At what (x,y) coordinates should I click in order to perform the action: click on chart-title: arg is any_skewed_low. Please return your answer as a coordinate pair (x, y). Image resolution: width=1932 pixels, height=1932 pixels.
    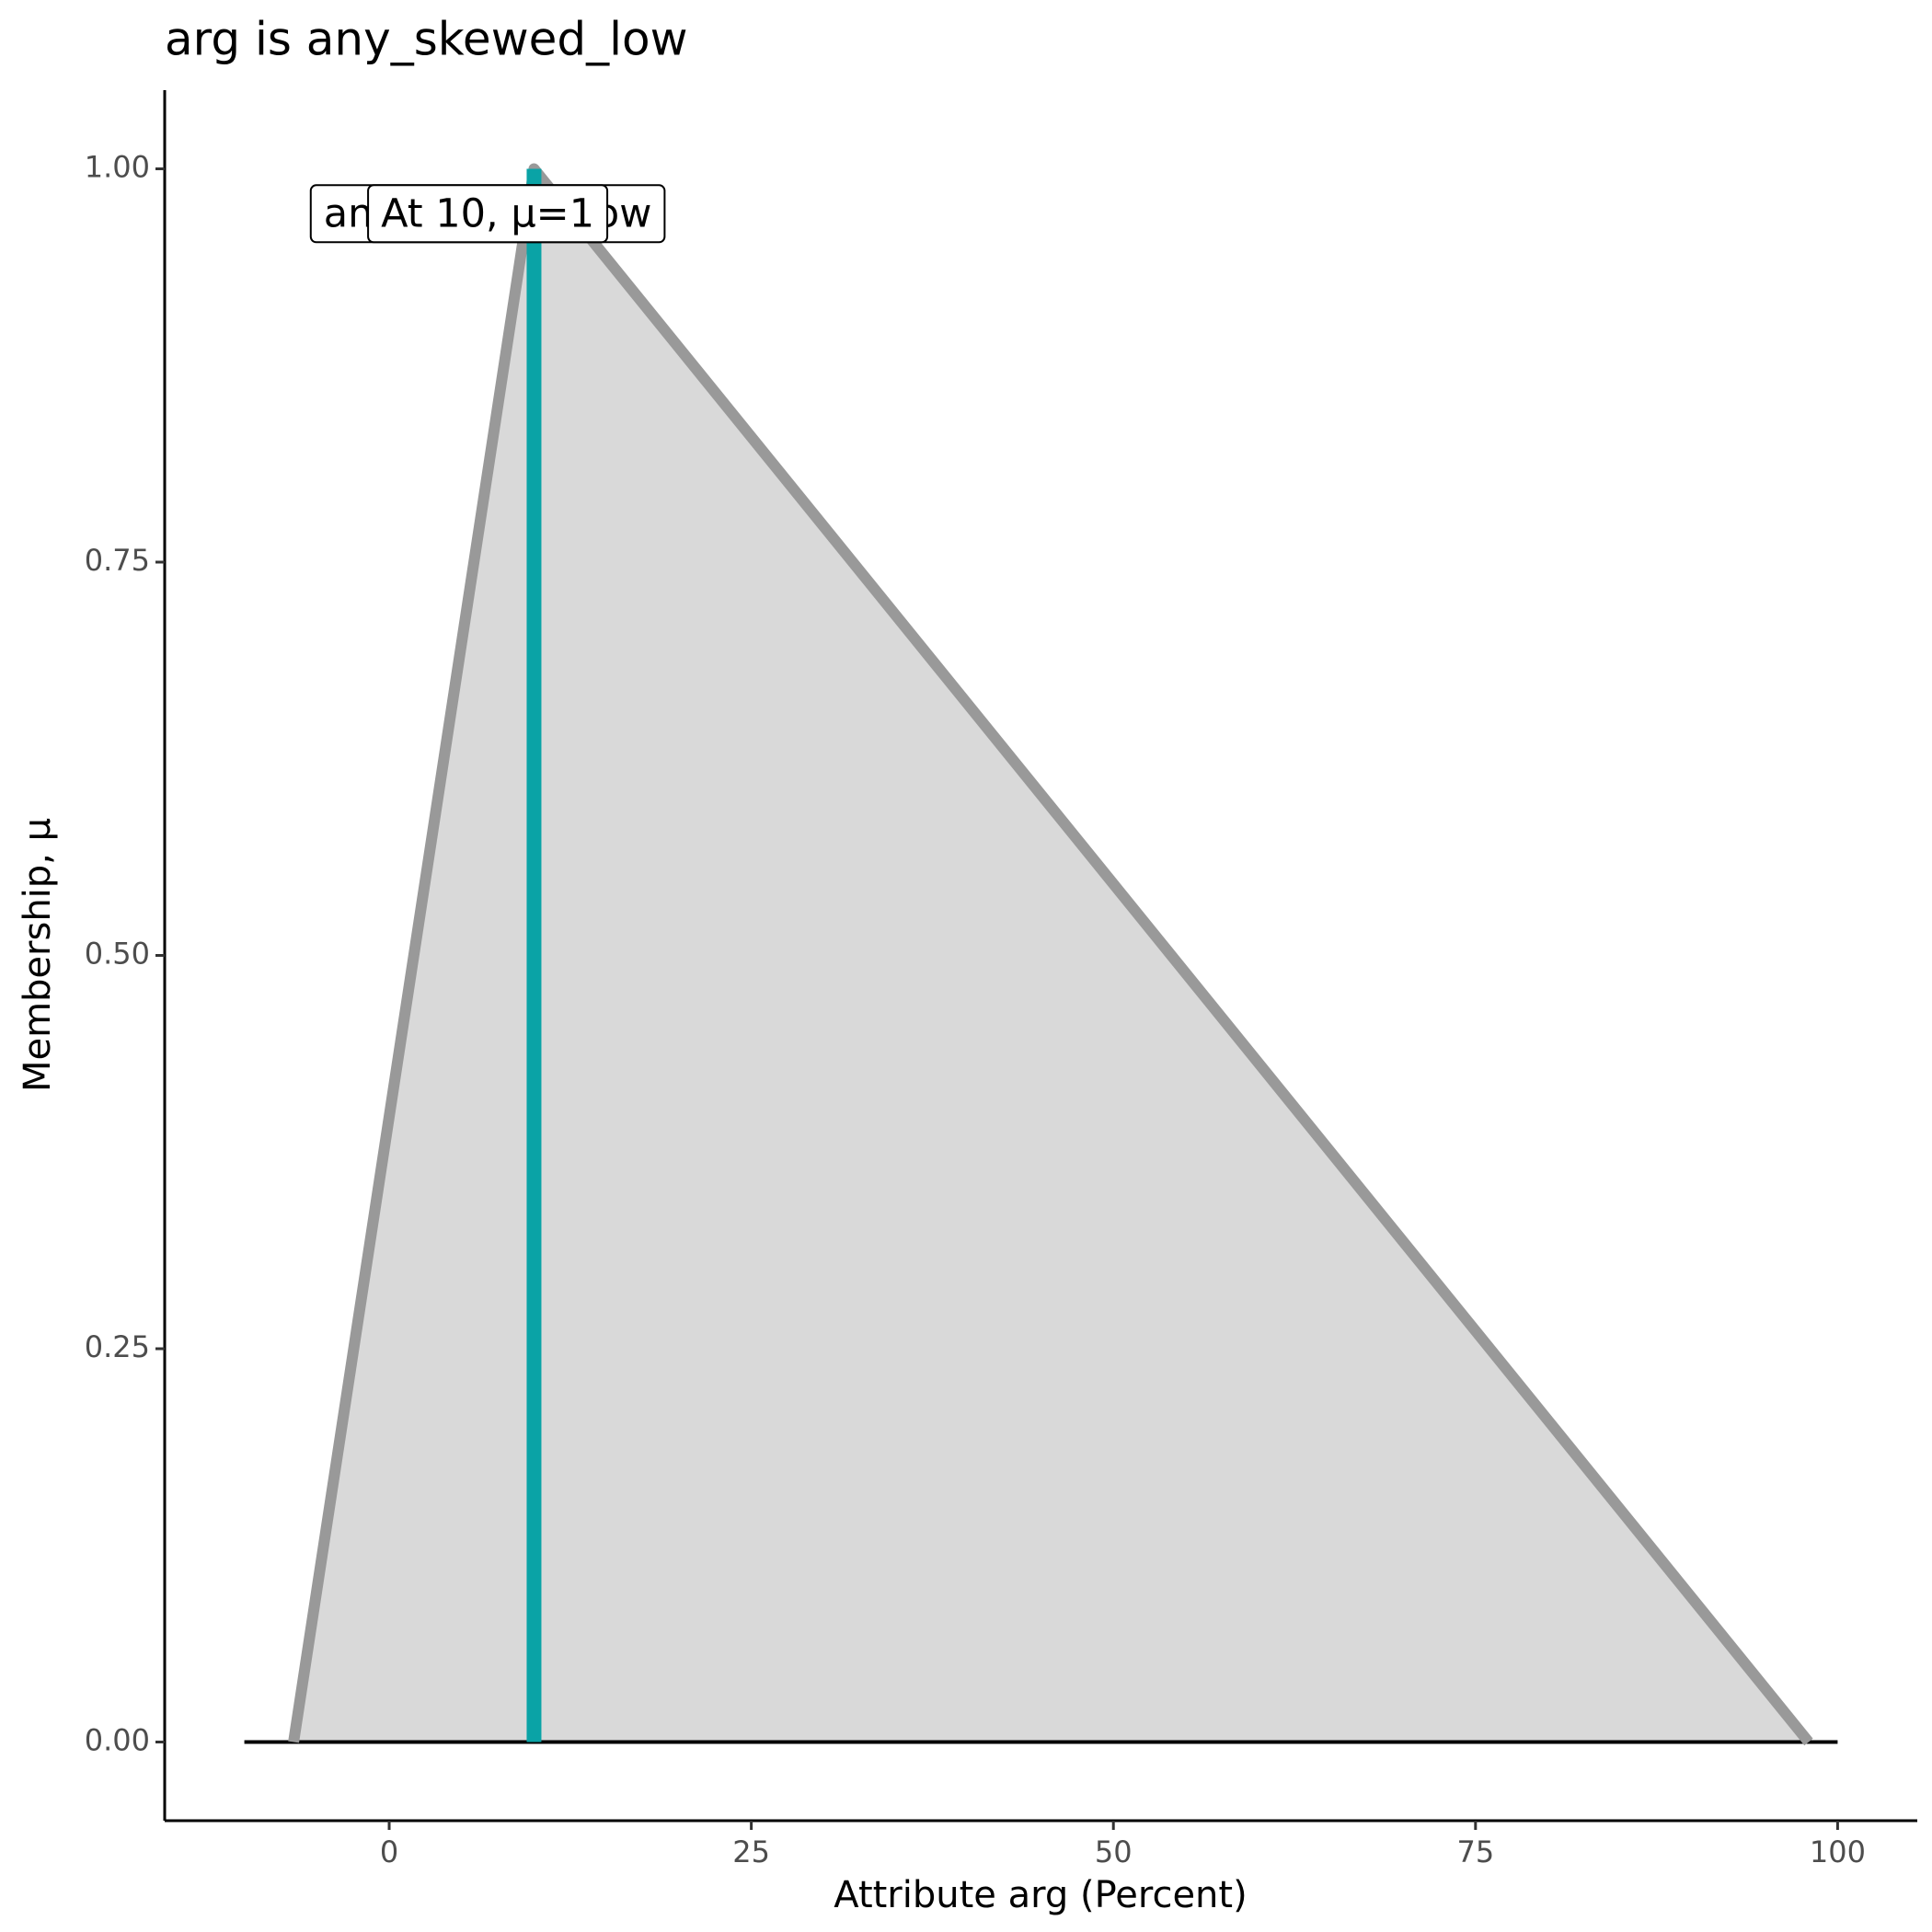
    Looking at the image, I should click on (426, 39).